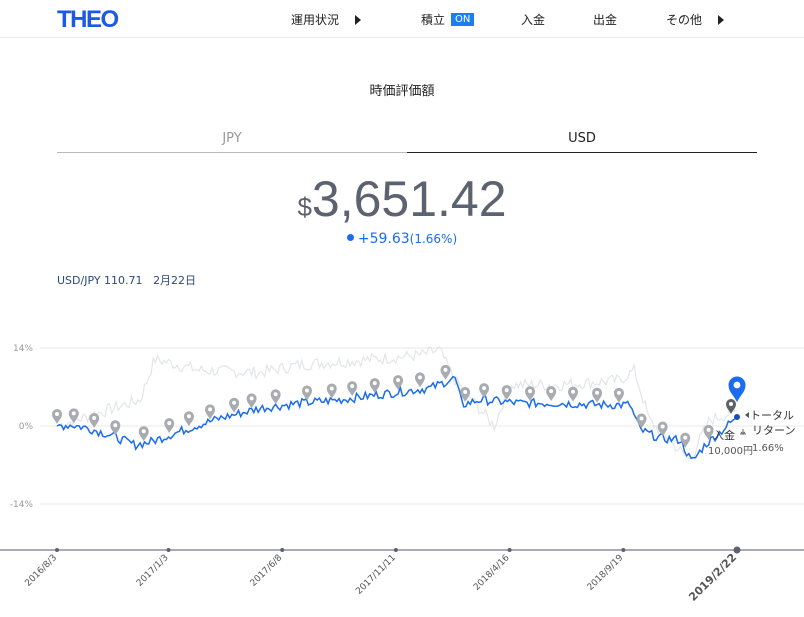  I want to click on nav-label: その他, so click(684, 20).